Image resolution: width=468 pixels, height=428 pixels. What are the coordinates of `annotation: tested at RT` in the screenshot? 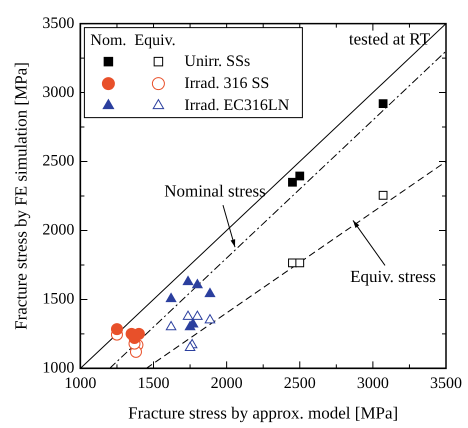 It's located at (389, 39).